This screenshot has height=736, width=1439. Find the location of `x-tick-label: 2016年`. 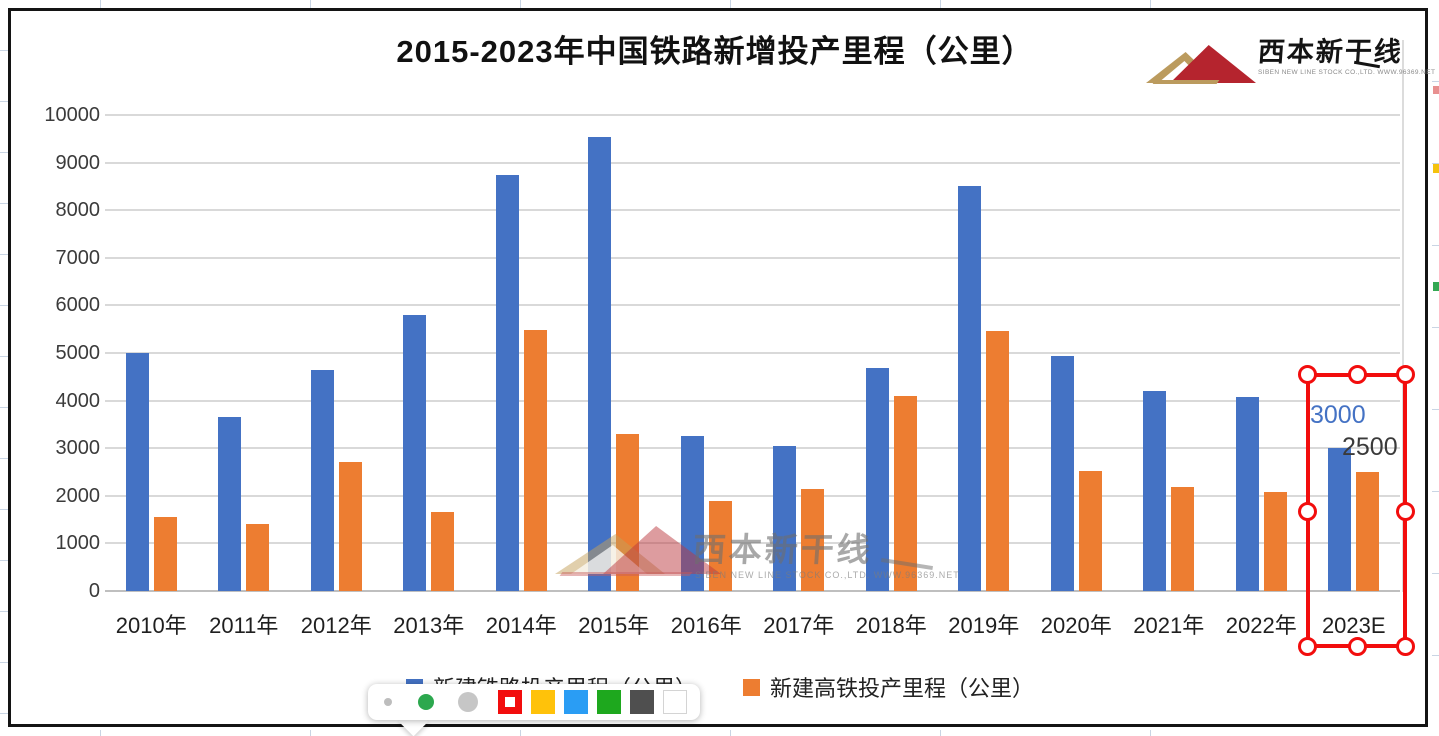

x-tick-label: 2016年 is located at coordinates (706, 625).